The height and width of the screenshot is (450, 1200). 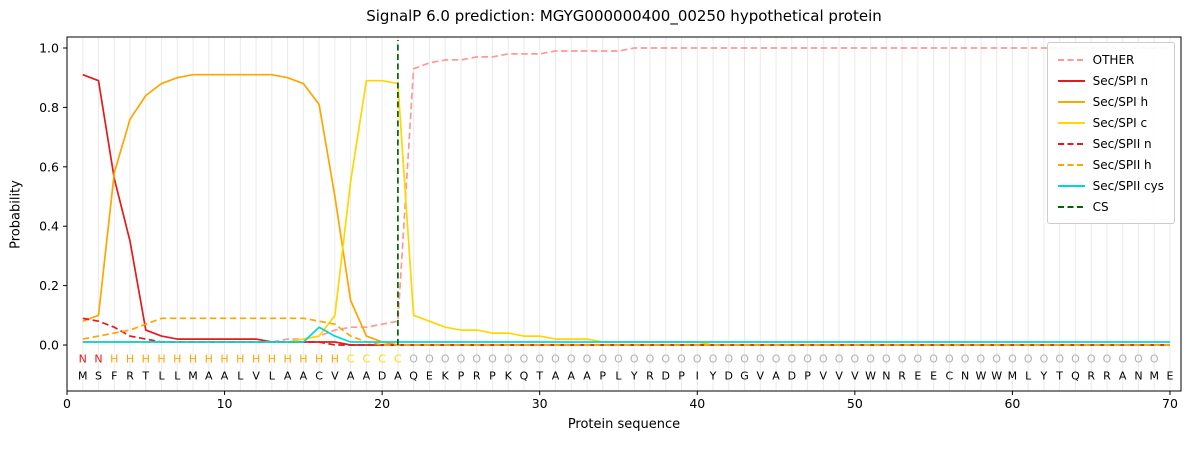 What do you see at coordinates (67, 403) in the screenshot?
I see `svg-text: 0` at bounding box center [67, 403].